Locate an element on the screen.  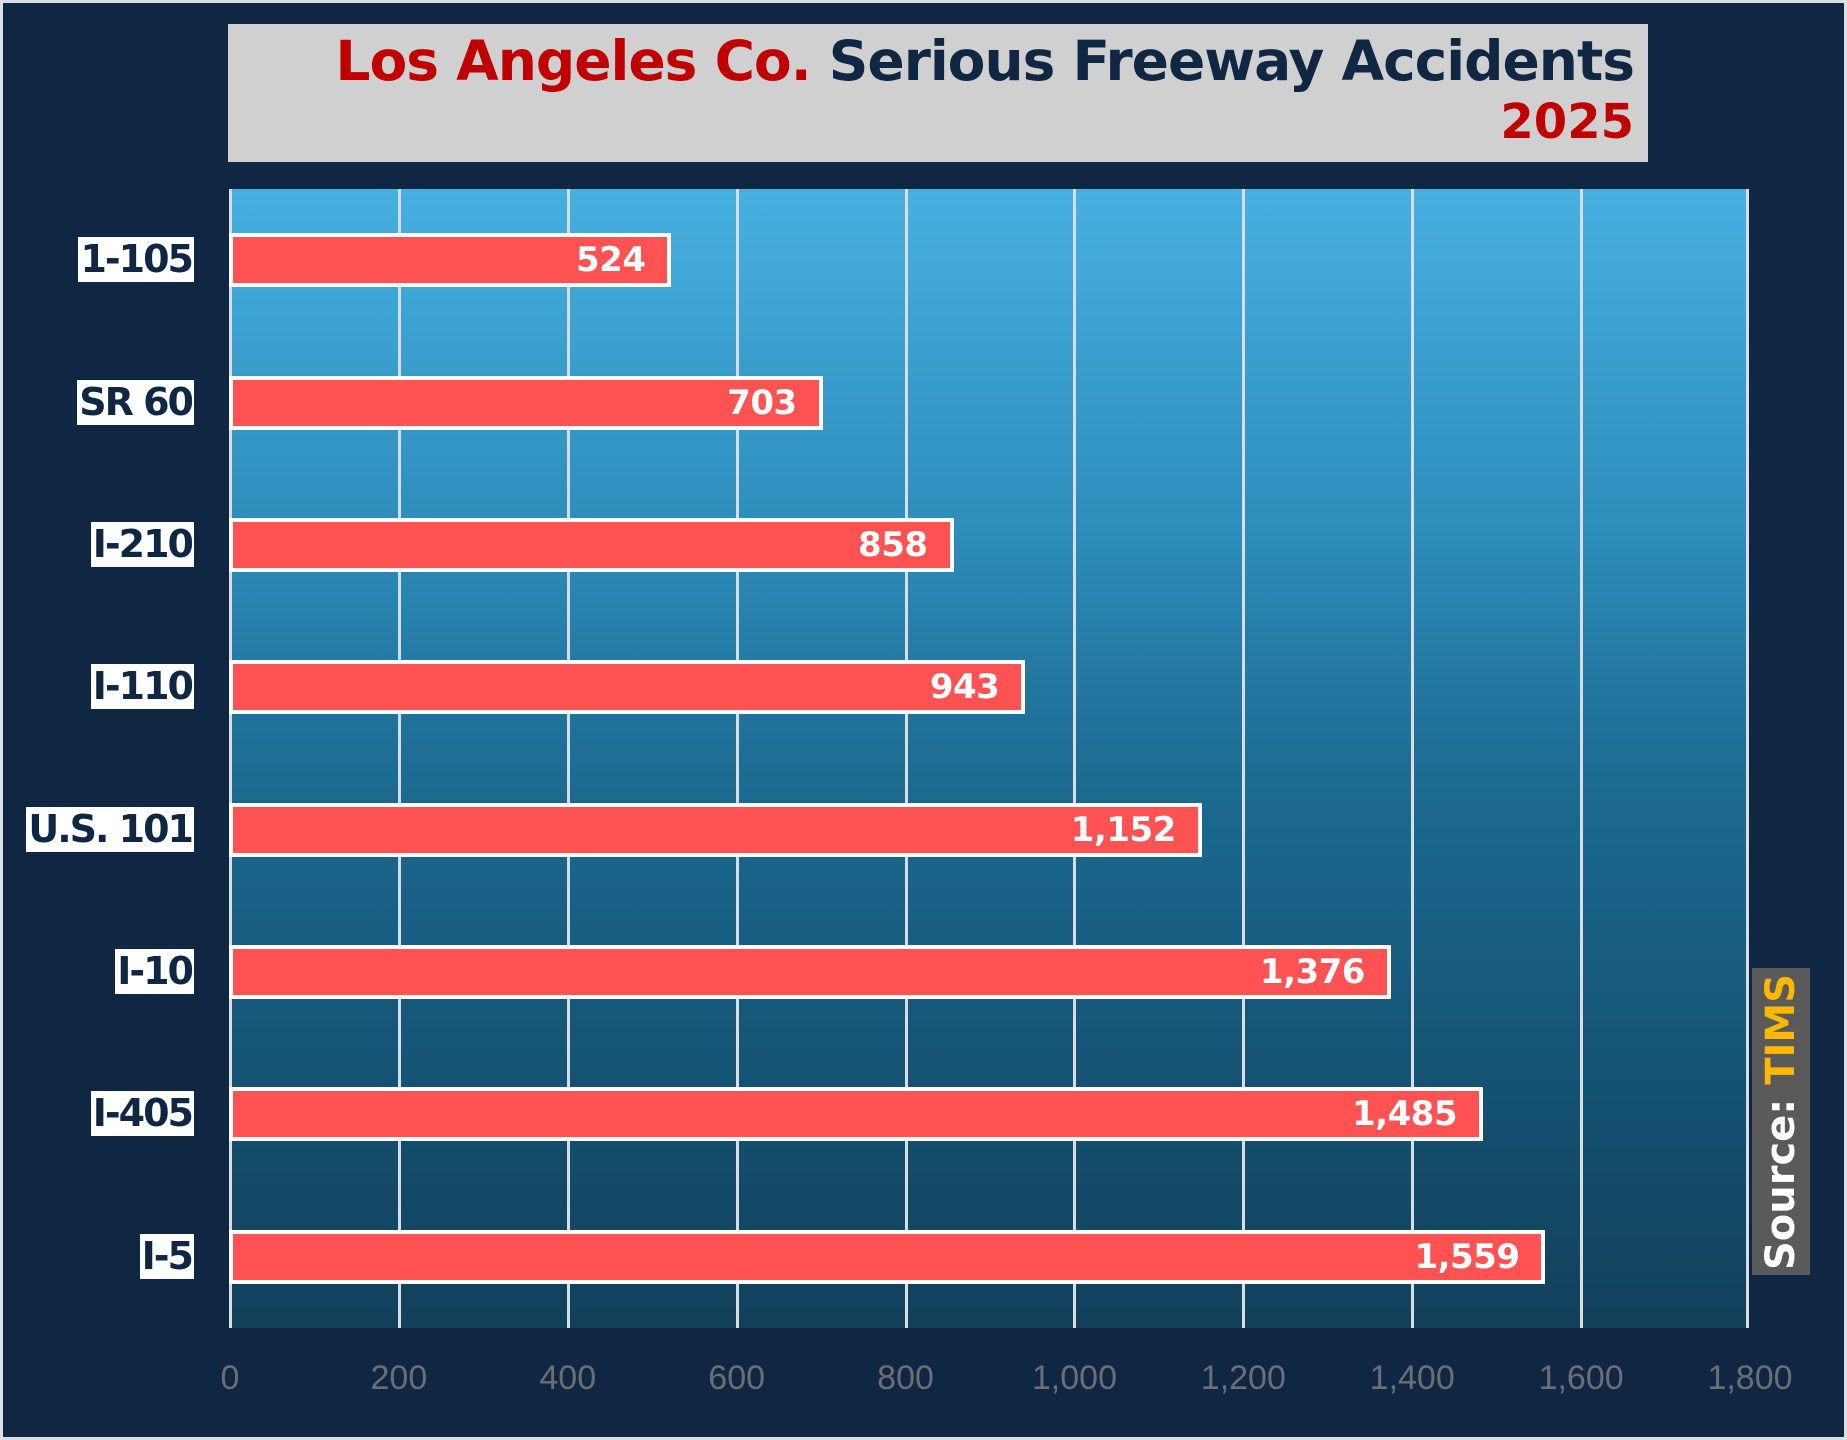
x-tick-label: 1,200 is located at coordinates (1243, 1378).